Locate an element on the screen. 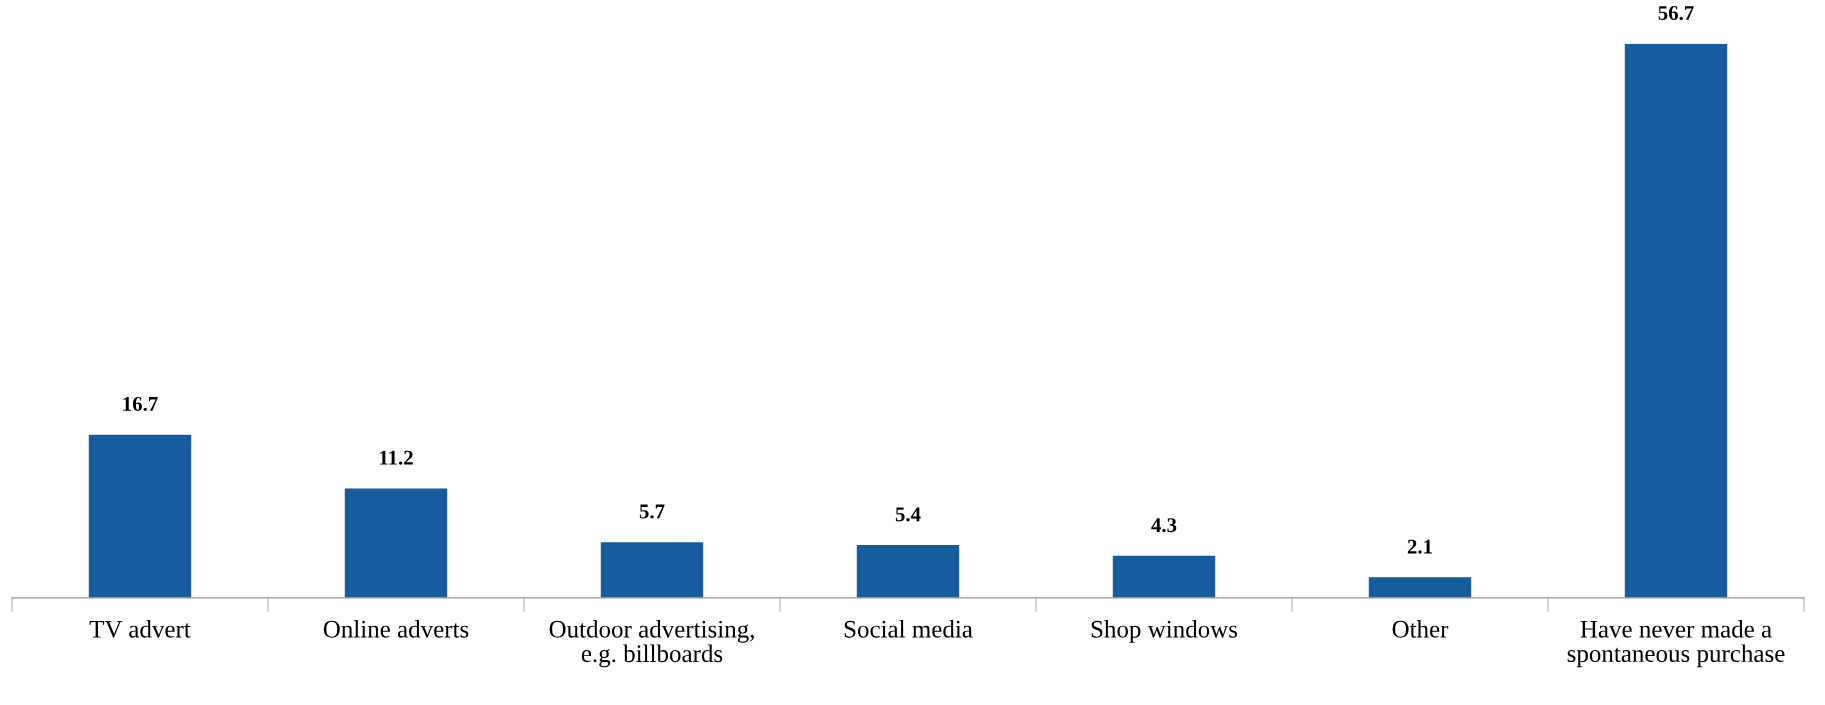 The height and width of the screenshot is (705, 1825). x-tick-label: Shop windows is located at coordinates (1164, 631).